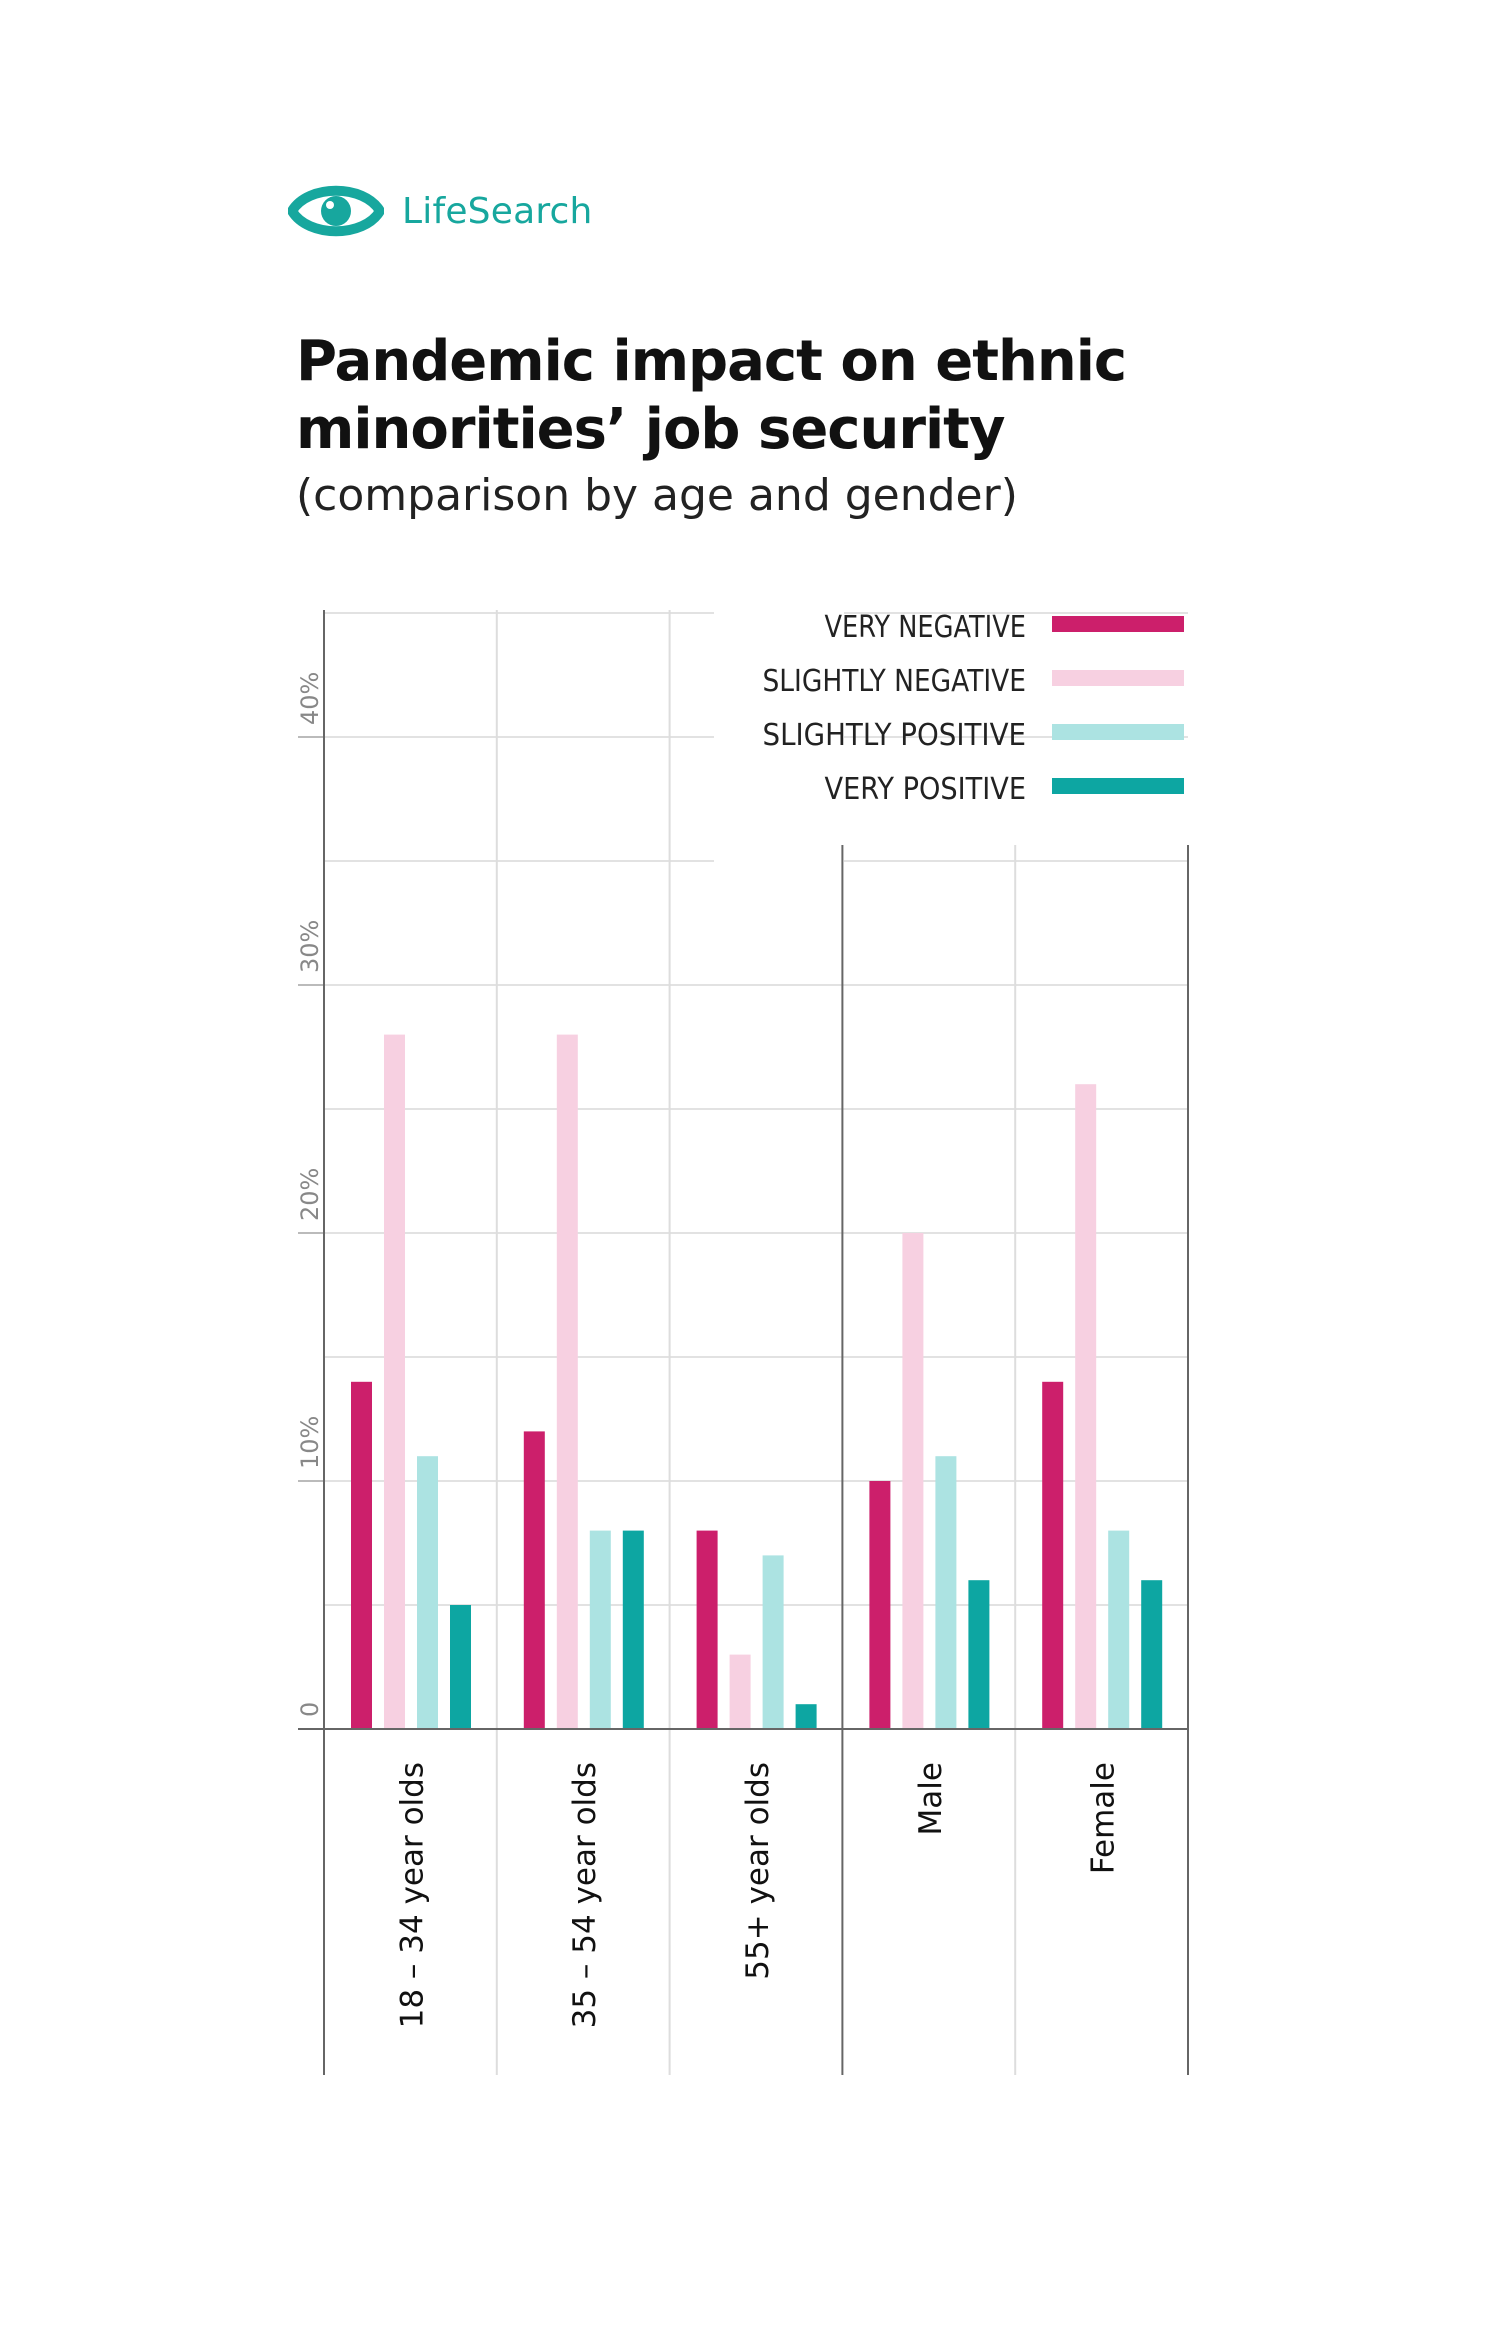 The width and height of the screenshot is (1488, 2343). What do you see at coordinates (895, 735) in the screenshot?
I see `legend-label: SLIGHTLY POSITIVE` at bounding box center [895, 735].